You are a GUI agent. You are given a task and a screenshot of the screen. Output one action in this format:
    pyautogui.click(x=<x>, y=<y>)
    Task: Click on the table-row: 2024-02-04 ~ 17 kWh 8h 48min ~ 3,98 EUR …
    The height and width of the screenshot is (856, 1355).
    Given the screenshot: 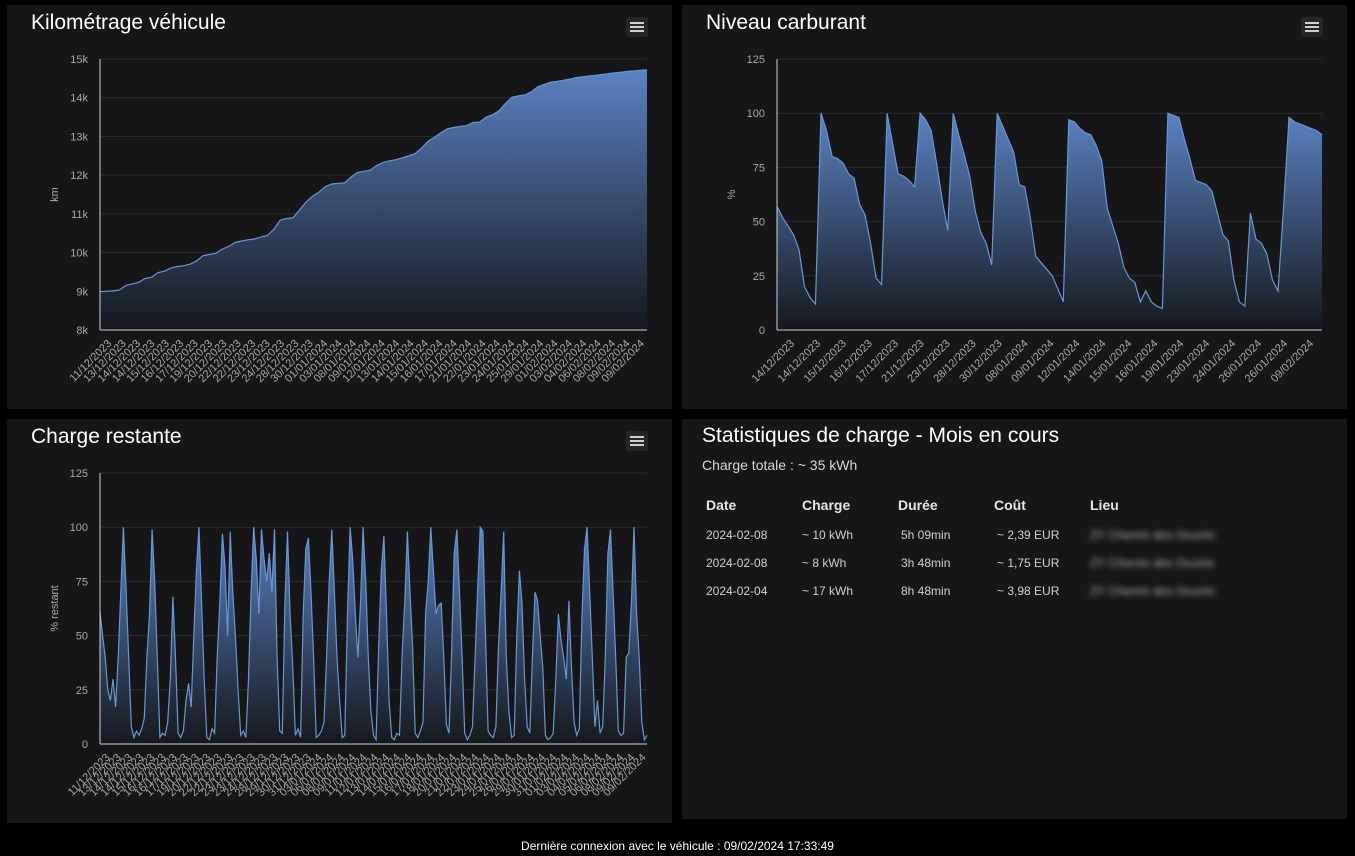 What is the action you would take?
    pyautogui.click(x=971, y=591)
    